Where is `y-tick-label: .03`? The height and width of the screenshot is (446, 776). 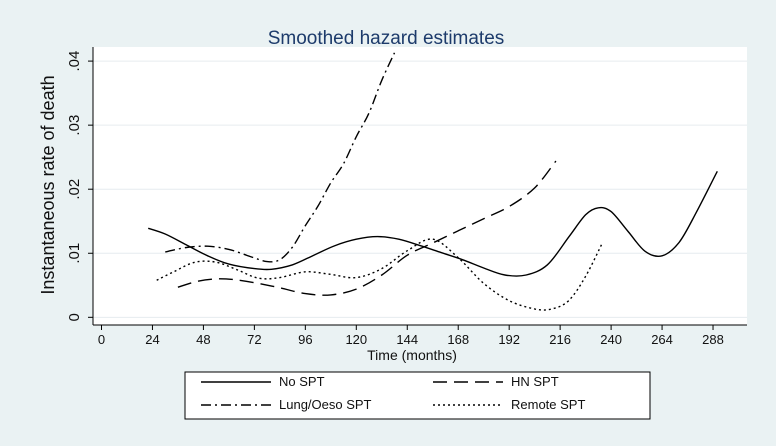
y-tick-label: .03 is located at coordinates (74, 125).